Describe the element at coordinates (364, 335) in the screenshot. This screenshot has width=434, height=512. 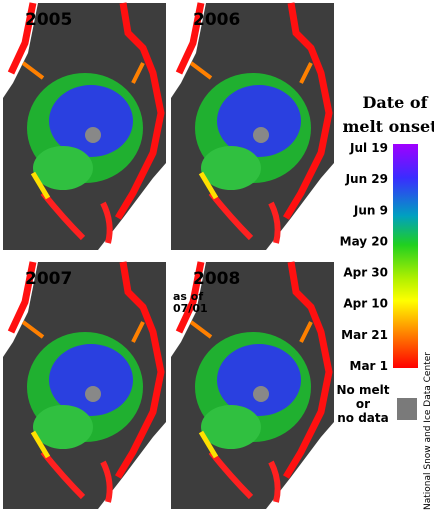
I see `colorbar-tick-label: Mar 21` at that location.